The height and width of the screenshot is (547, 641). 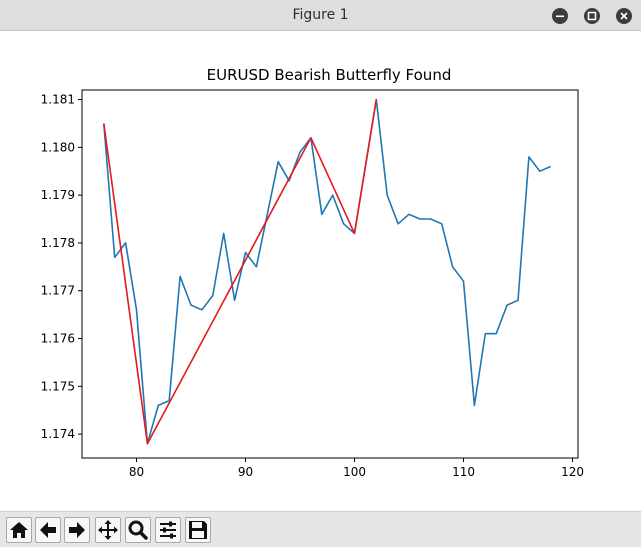 I want to click on close-button, so click(x=624, y=16).